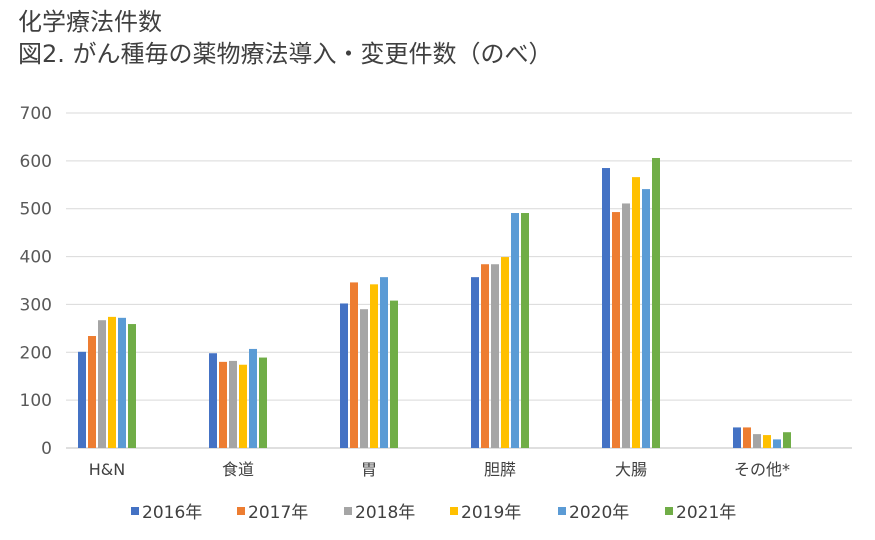 The height and width of the screenshot is (540, 875). What do you see at coordinates (238, 469) in the screenshot?
I see `x-tick-label: 食道` at bounding box center [238, 469].